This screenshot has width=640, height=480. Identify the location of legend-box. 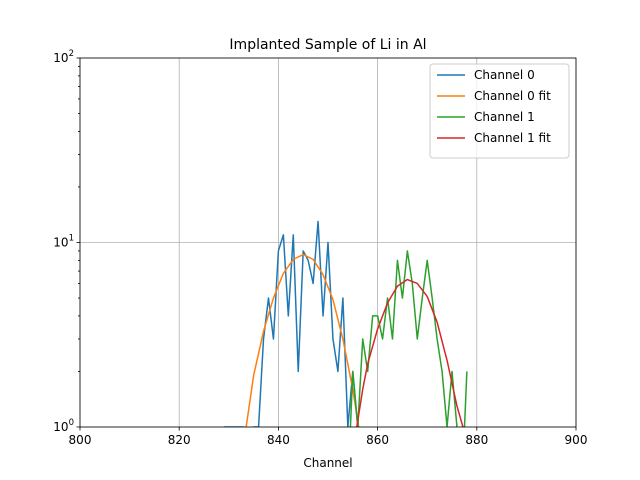
(499, 111).